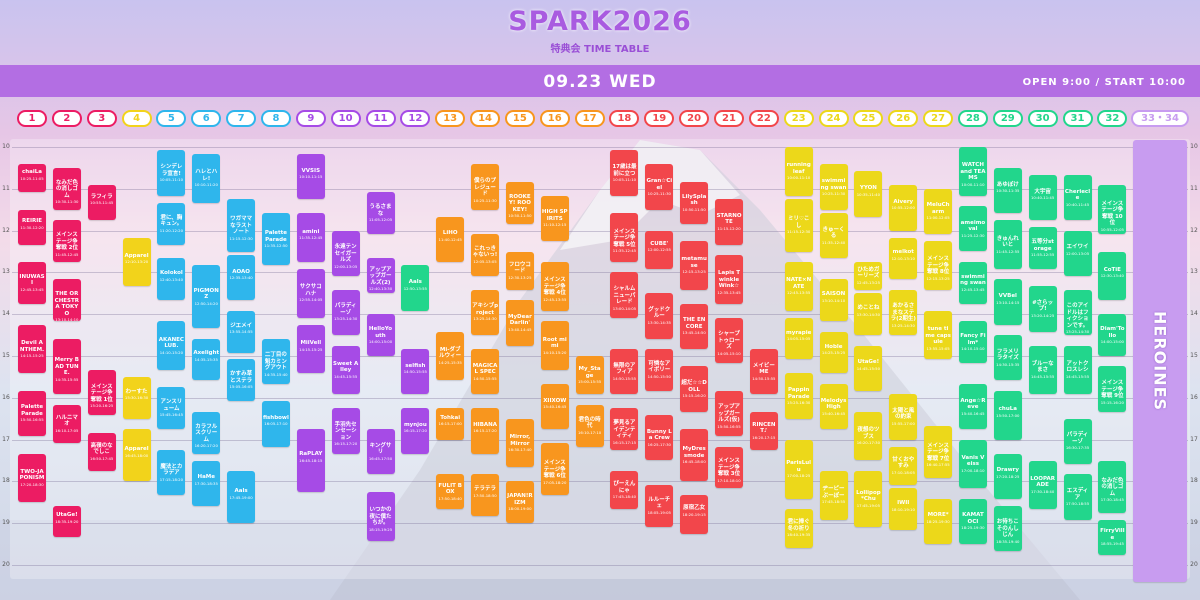 The height and width of the screenshot is (600, 1200). Describe the element at coordinates (833, 502) in the screenshot. I see `slot-time: 17:45-18:55` at that location.